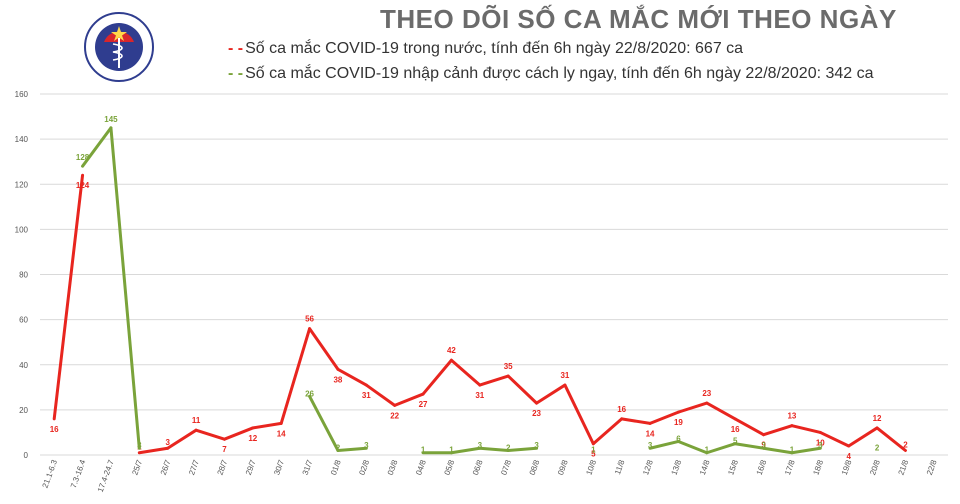 The image size is (960, 504). What do you see at coordinates (196, 420) in the screenshot?
I see `data-label-series-0: 11` at bounding box center [196, 420].